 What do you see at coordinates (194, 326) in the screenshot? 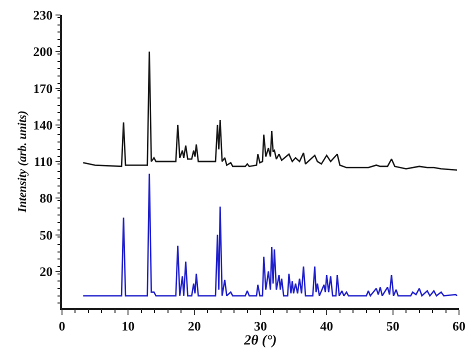
I see `x-tick-label: 20` at bounding box center [194, 326].